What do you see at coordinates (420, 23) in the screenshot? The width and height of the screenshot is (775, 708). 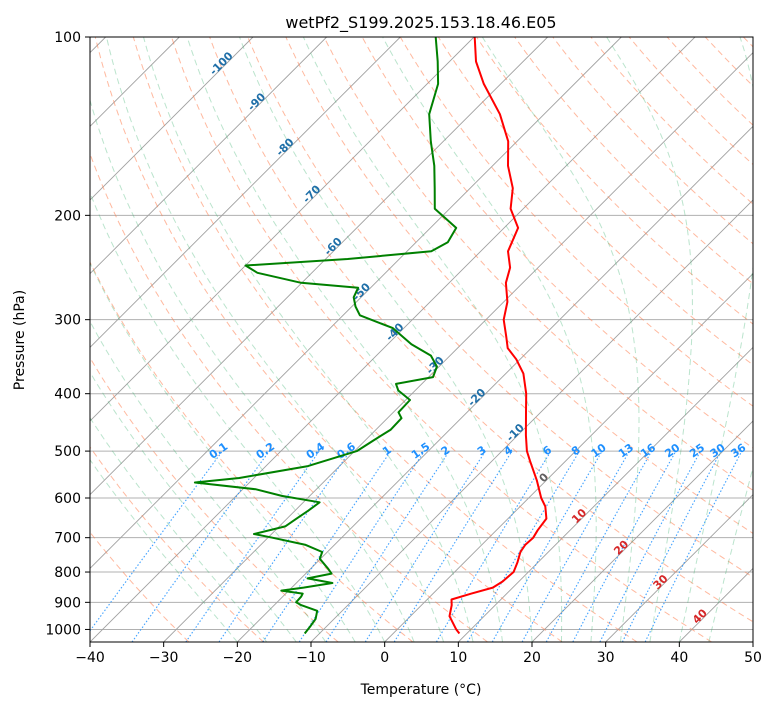 I see `chart-title: wetPf2_S199.2025.153.18.46.E05` at bounding box center [420, 23].